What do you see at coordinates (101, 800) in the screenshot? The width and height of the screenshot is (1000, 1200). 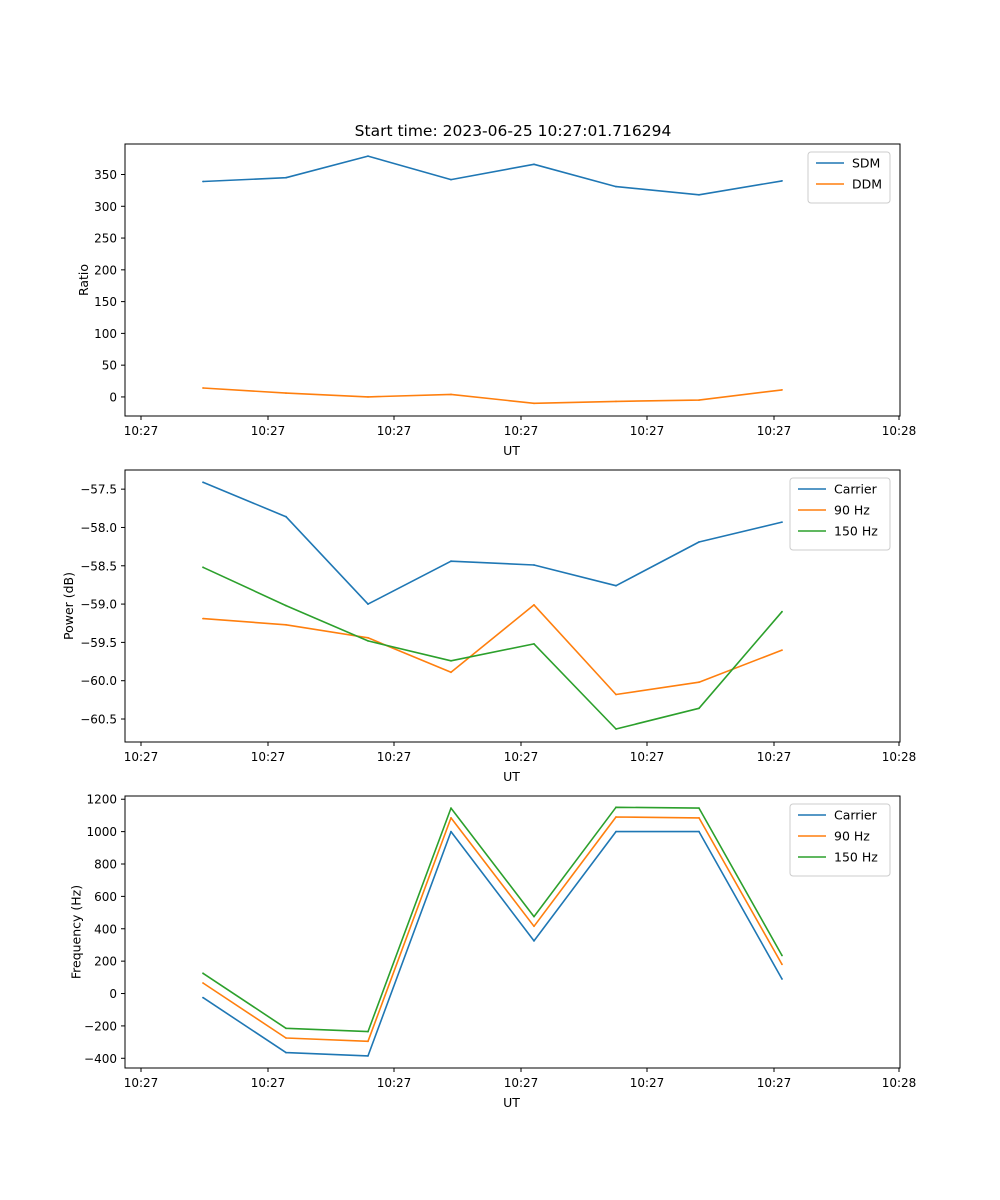 I see `y-tick-label: 1200` at bounding box center [101, 800].